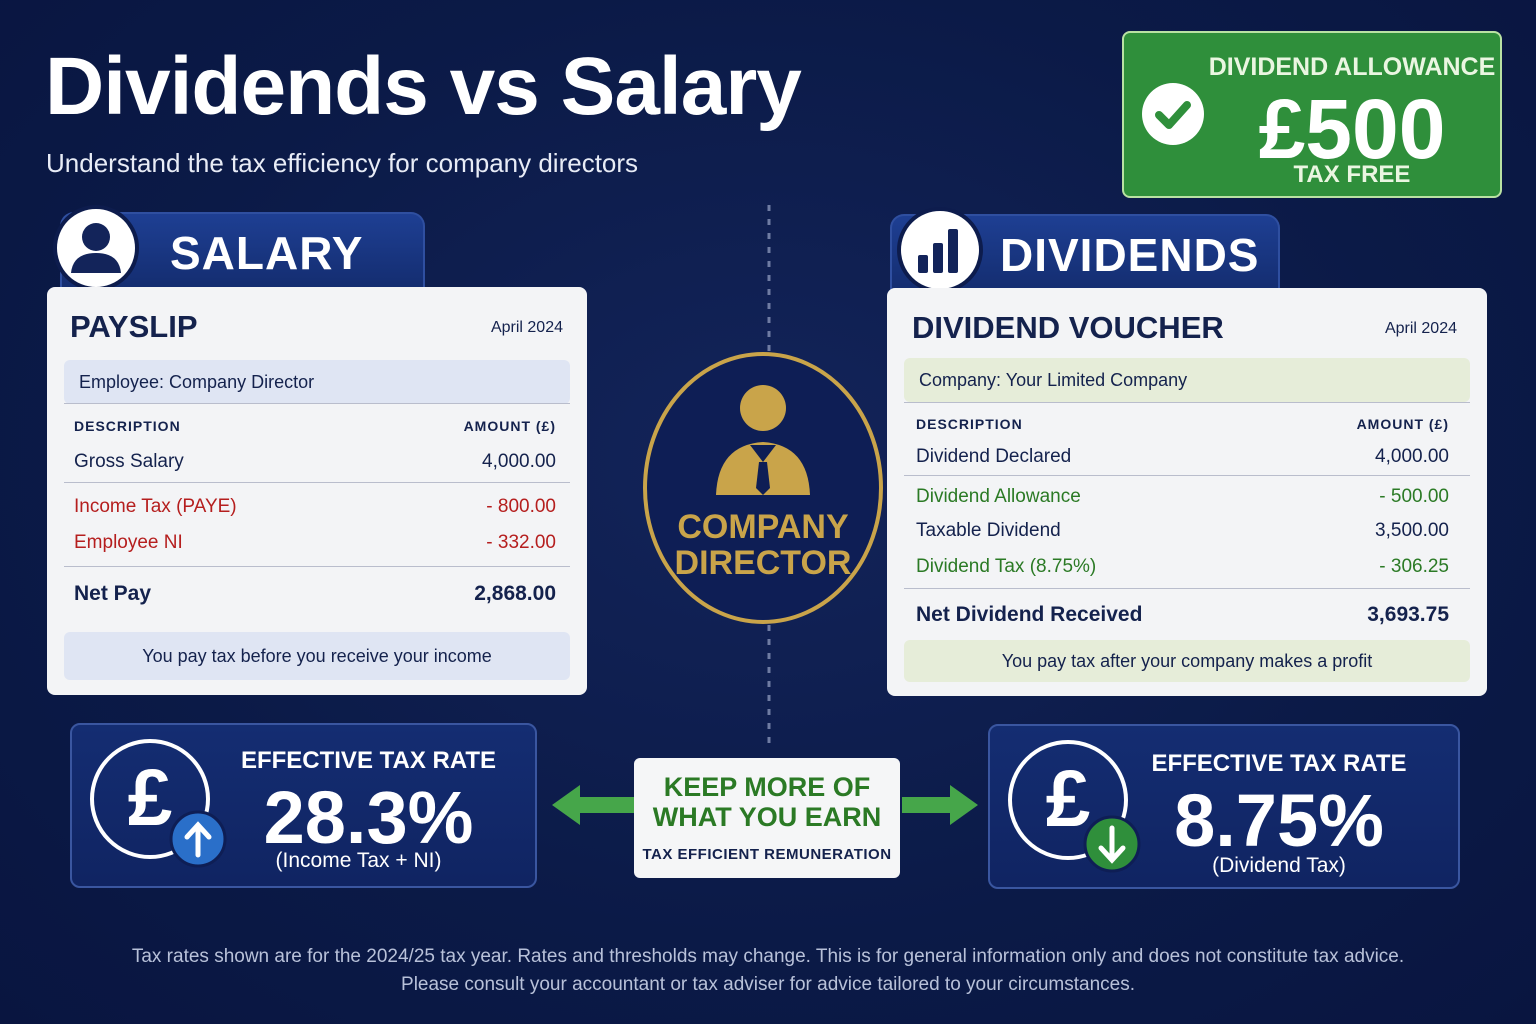 The width and height of the screenshot is (1536, 1024). What do you see at coordinates (1352, 174) in the screenshot?
I see `allowance-note: TAX FREE` at bounding box center [1352, 174].